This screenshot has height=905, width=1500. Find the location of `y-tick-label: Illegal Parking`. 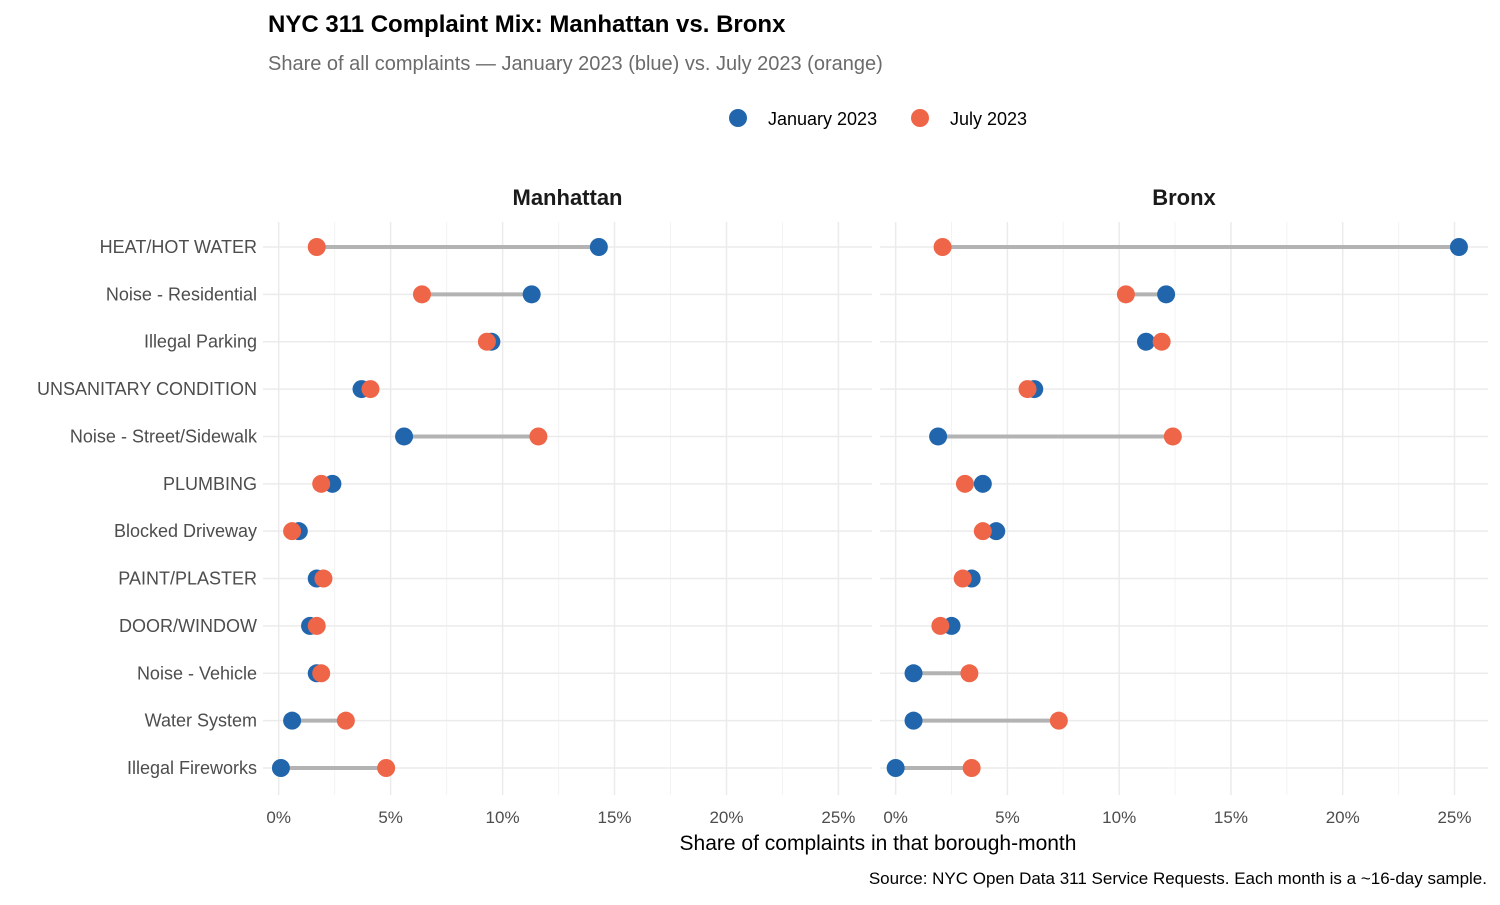

y-tick-label: Illegal Parking is located at coordinates (200, 342).